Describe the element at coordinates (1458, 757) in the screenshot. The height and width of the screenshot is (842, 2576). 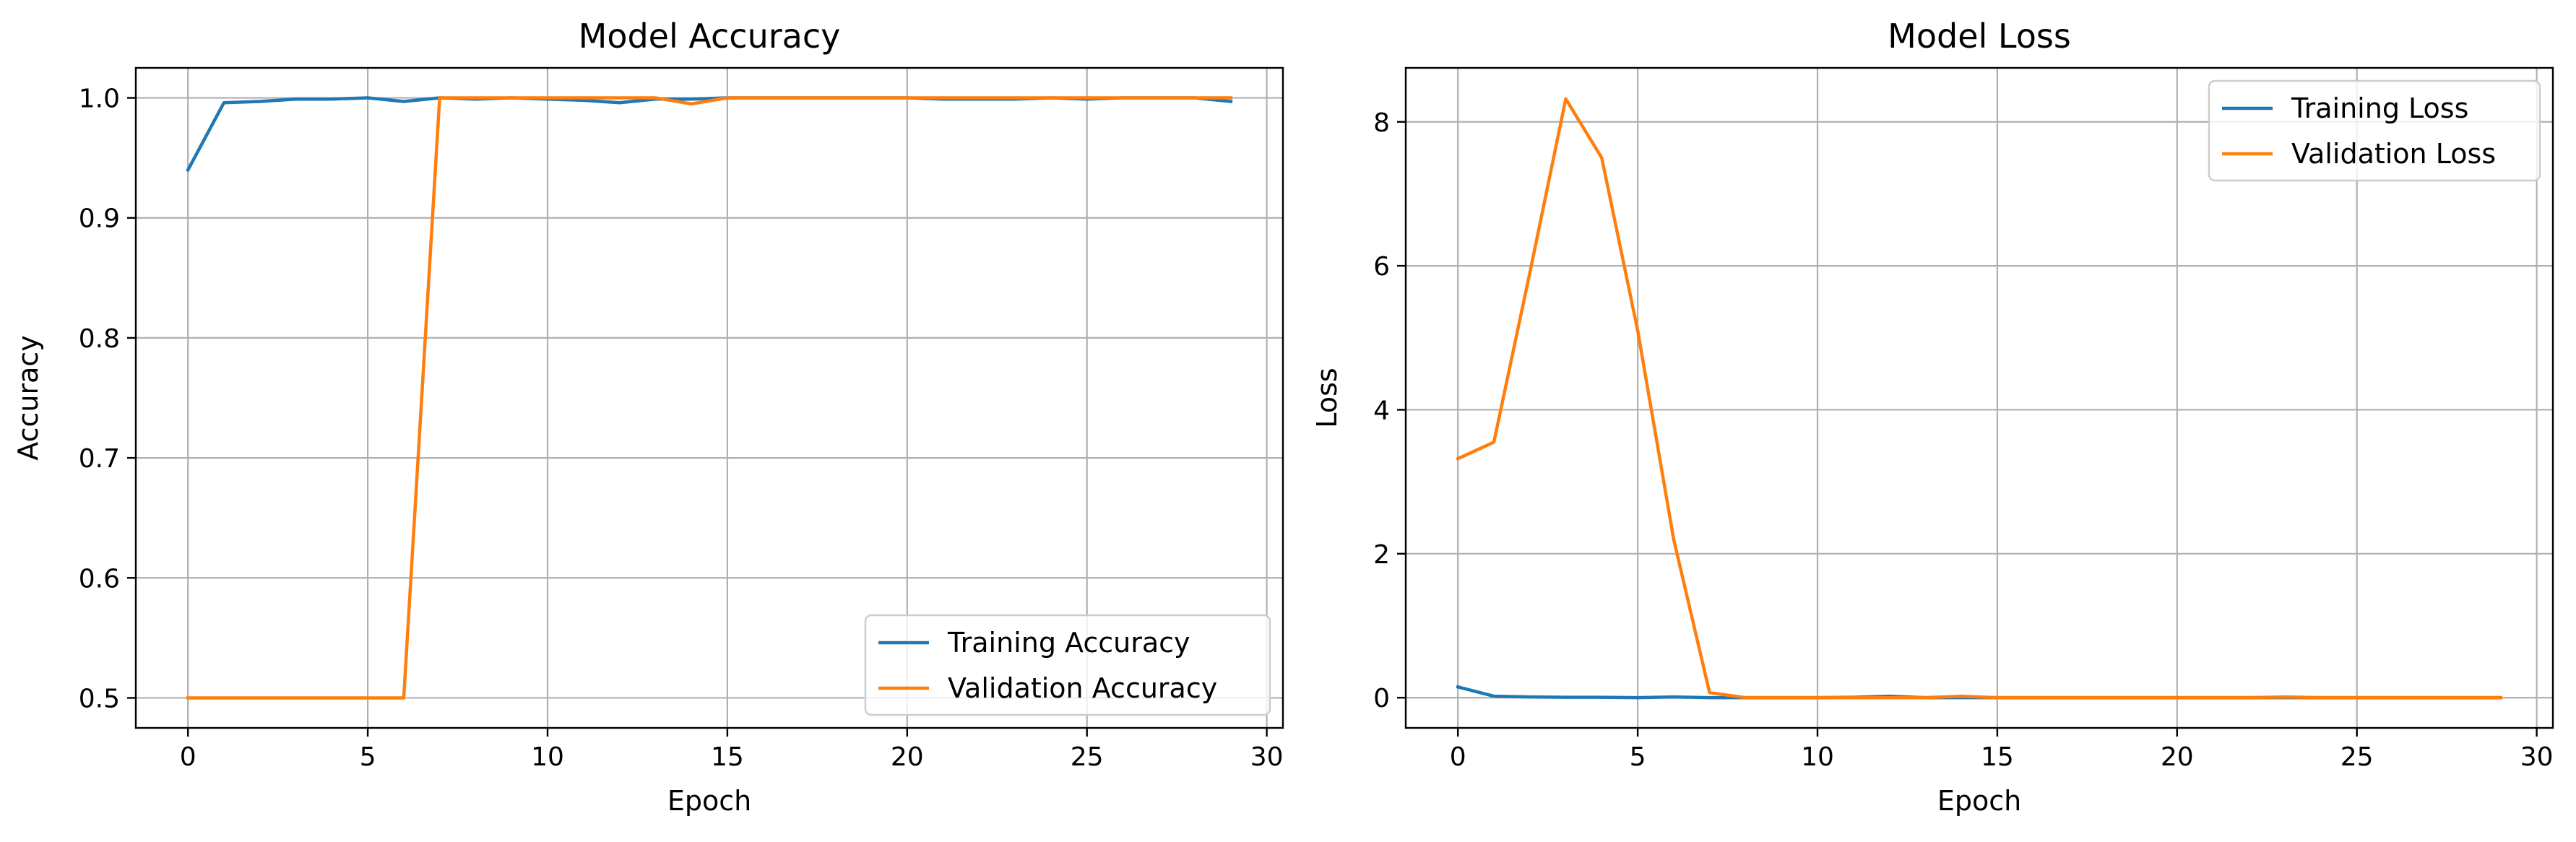
I see `loss-x-tick-label: 0` at that location.